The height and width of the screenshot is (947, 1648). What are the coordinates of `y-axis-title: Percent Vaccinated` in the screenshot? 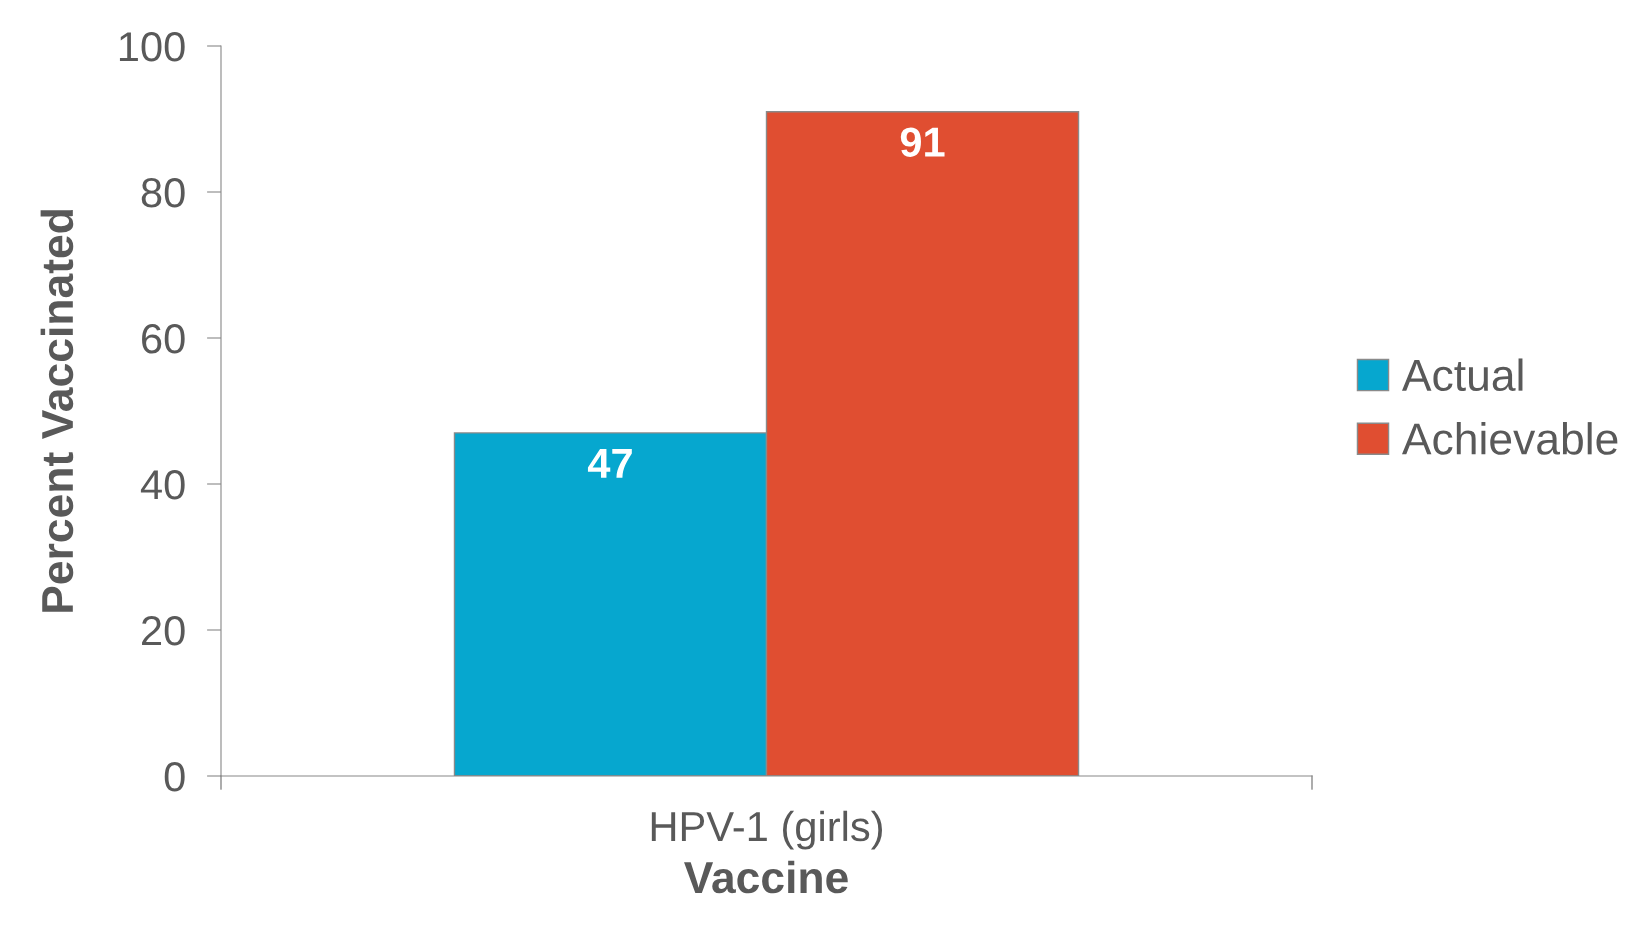 It's located at (57, 411).